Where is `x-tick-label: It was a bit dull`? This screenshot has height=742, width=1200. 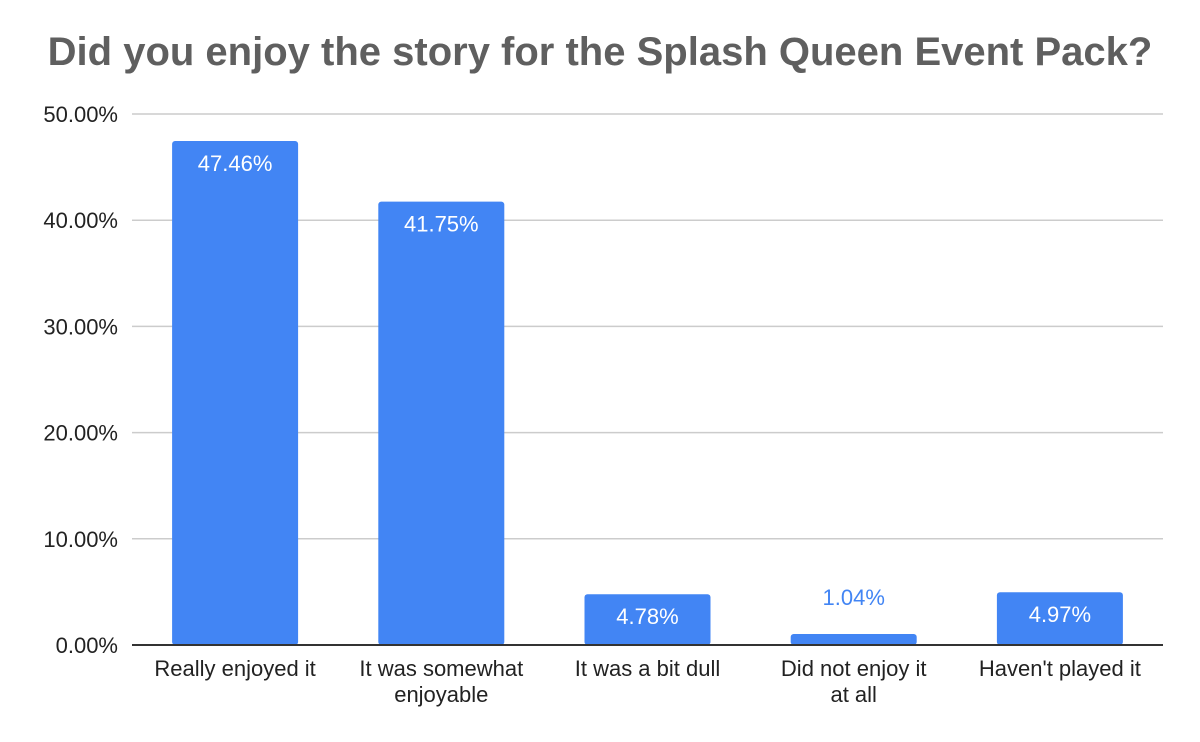 x-tick-label: It was a bit dull is located at coordinates (648, 668).